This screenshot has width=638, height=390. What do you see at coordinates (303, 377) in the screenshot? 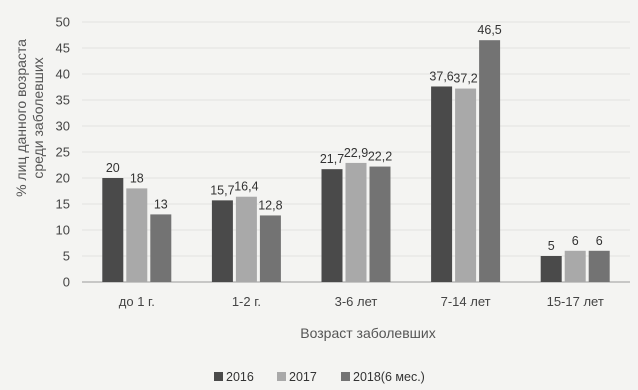
I see `legend-label-2017: 2017` at bounding box center [303, 377].